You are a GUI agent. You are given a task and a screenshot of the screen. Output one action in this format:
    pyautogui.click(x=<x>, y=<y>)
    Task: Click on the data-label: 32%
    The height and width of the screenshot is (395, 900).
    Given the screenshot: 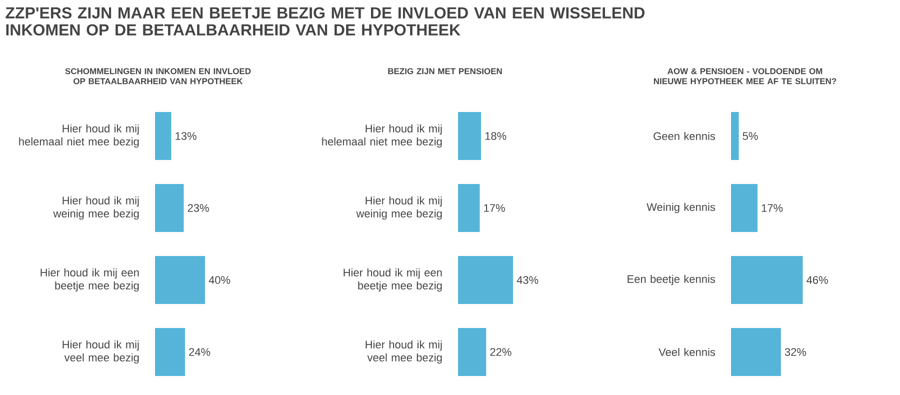 What is the action you would take?
    pyautogui.click(x=795, y=352)
    